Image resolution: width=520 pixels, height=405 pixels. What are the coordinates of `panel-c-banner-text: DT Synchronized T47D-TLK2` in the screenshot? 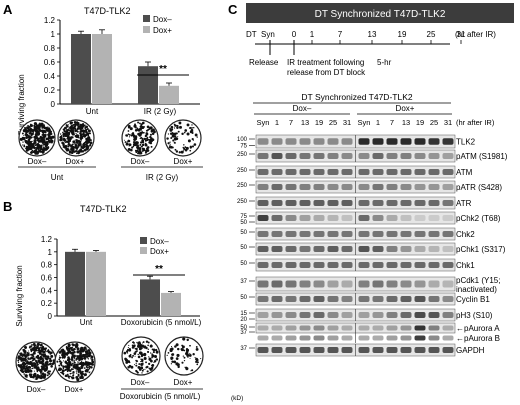 It's located at (380, 14).